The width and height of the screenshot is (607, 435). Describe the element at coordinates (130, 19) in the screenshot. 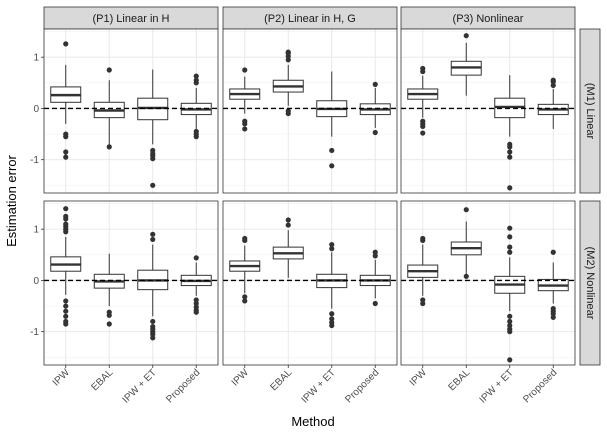

I see `column-strip-label: (P1) Linear in H` at that location.